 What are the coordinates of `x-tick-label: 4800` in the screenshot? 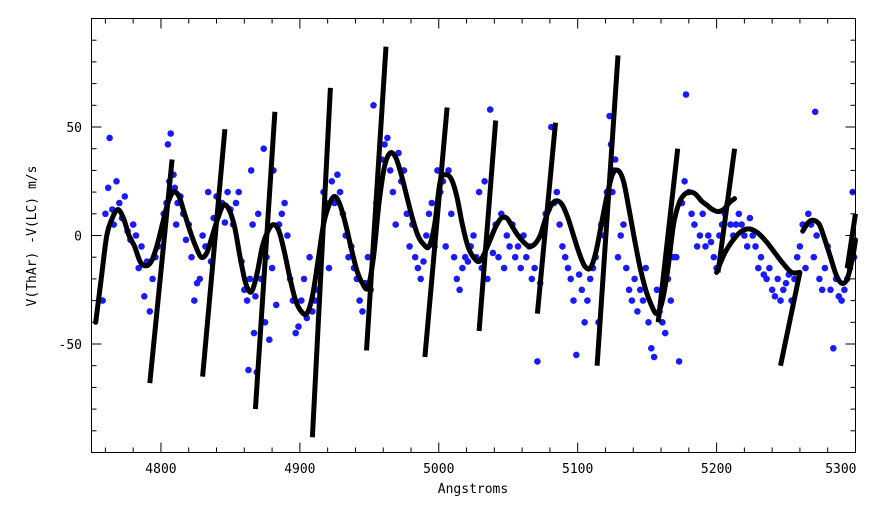 It's located at (160, 469).